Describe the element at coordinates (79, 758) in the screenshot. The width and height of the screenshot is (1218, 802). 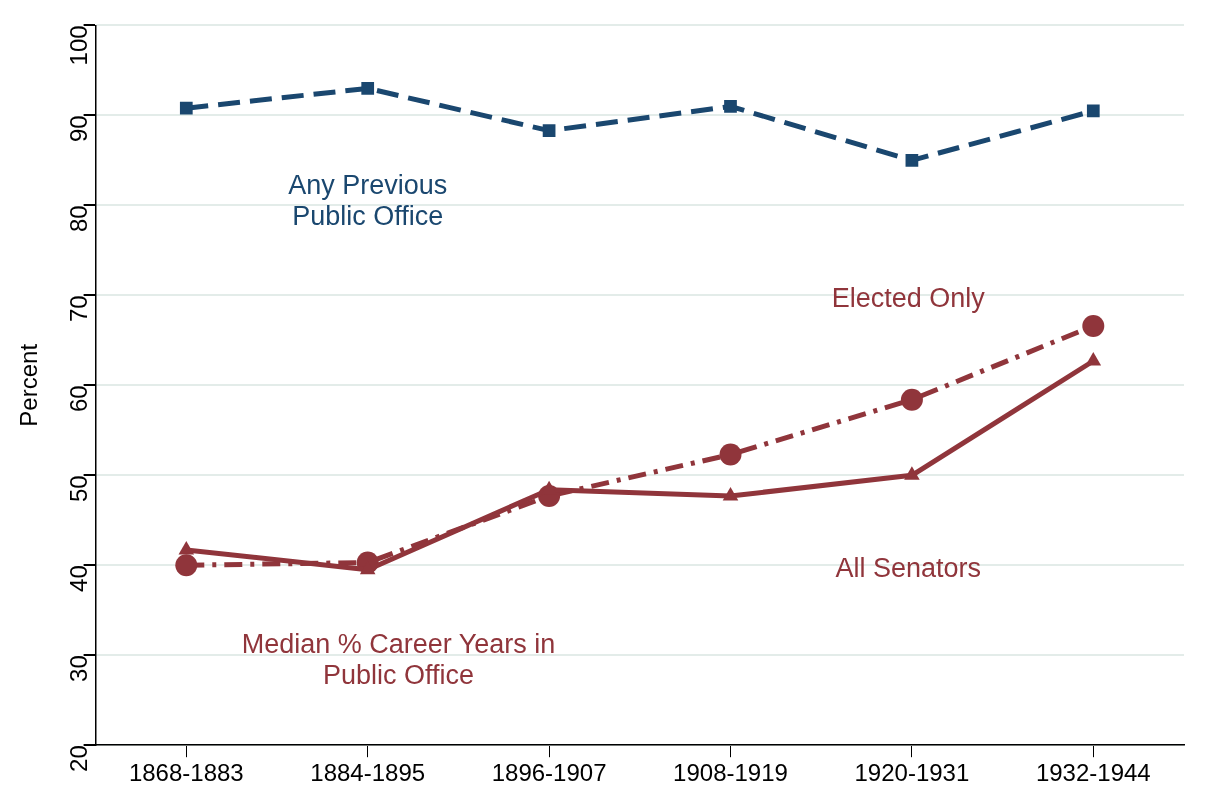
I see `y-tick-label: 20` at that location.